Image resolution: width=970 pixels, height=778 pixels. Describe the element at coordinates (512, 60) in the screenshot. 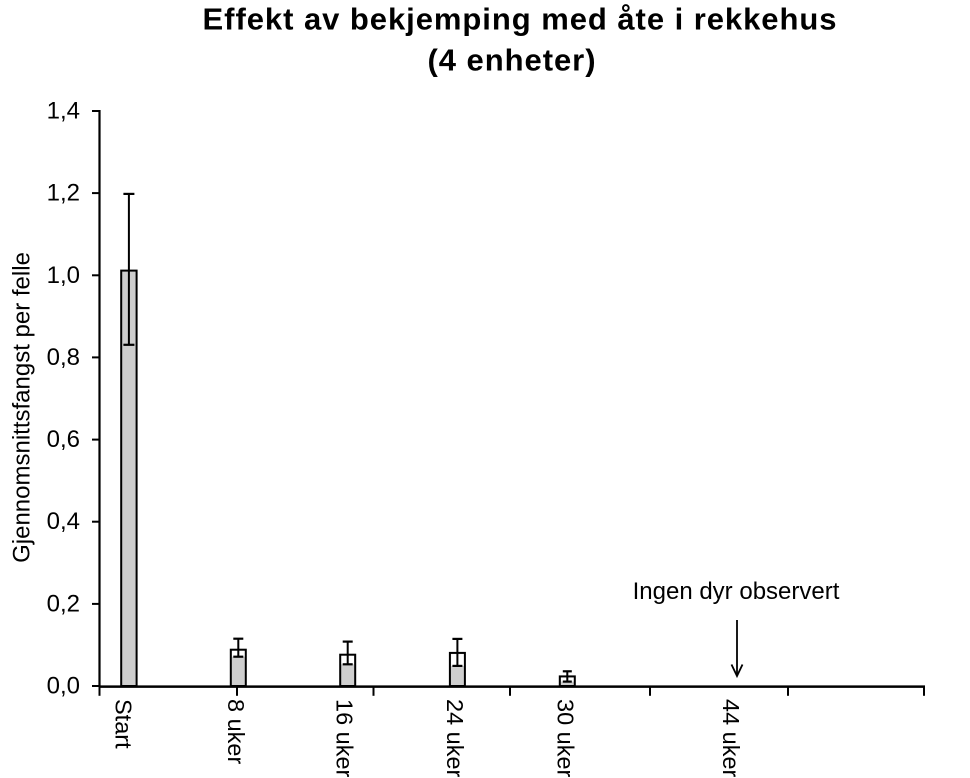

I see `svg-text: (4 enheter)` at that location.